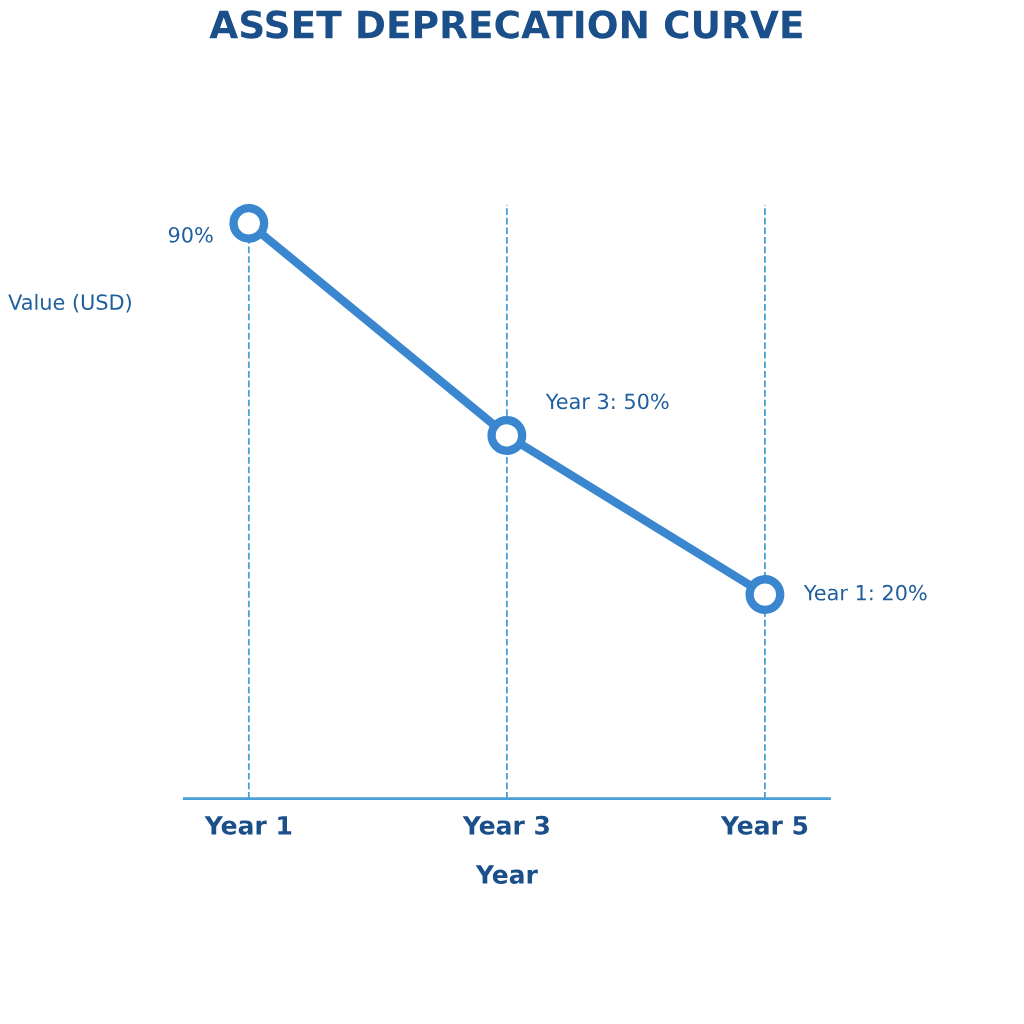 The height and width of the screenshot is (1024, 1024). Describe the element at coordinates (69, 303) in the screenshot. I see `y-axis-title: Value (USD)` at that location.